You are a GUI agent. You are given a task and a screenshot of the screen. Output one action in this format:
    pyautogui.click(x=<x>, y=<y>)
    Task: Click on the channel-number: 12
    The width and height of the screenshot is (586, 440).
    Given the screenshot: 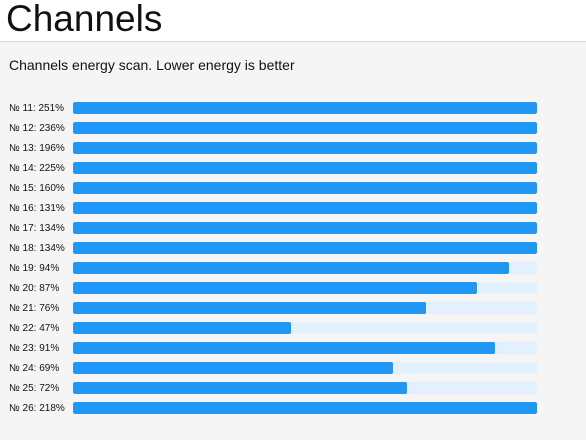 What is the action you would take?
    pyautogui.click(x=28, y=128)
    